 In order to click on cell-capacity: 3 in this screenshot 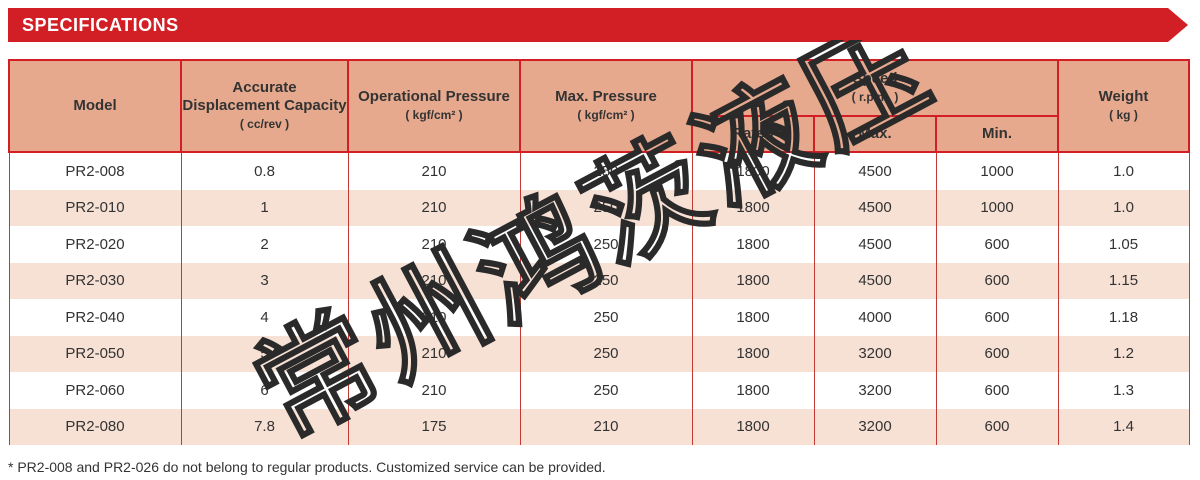, I will do `click(264, 280)`.